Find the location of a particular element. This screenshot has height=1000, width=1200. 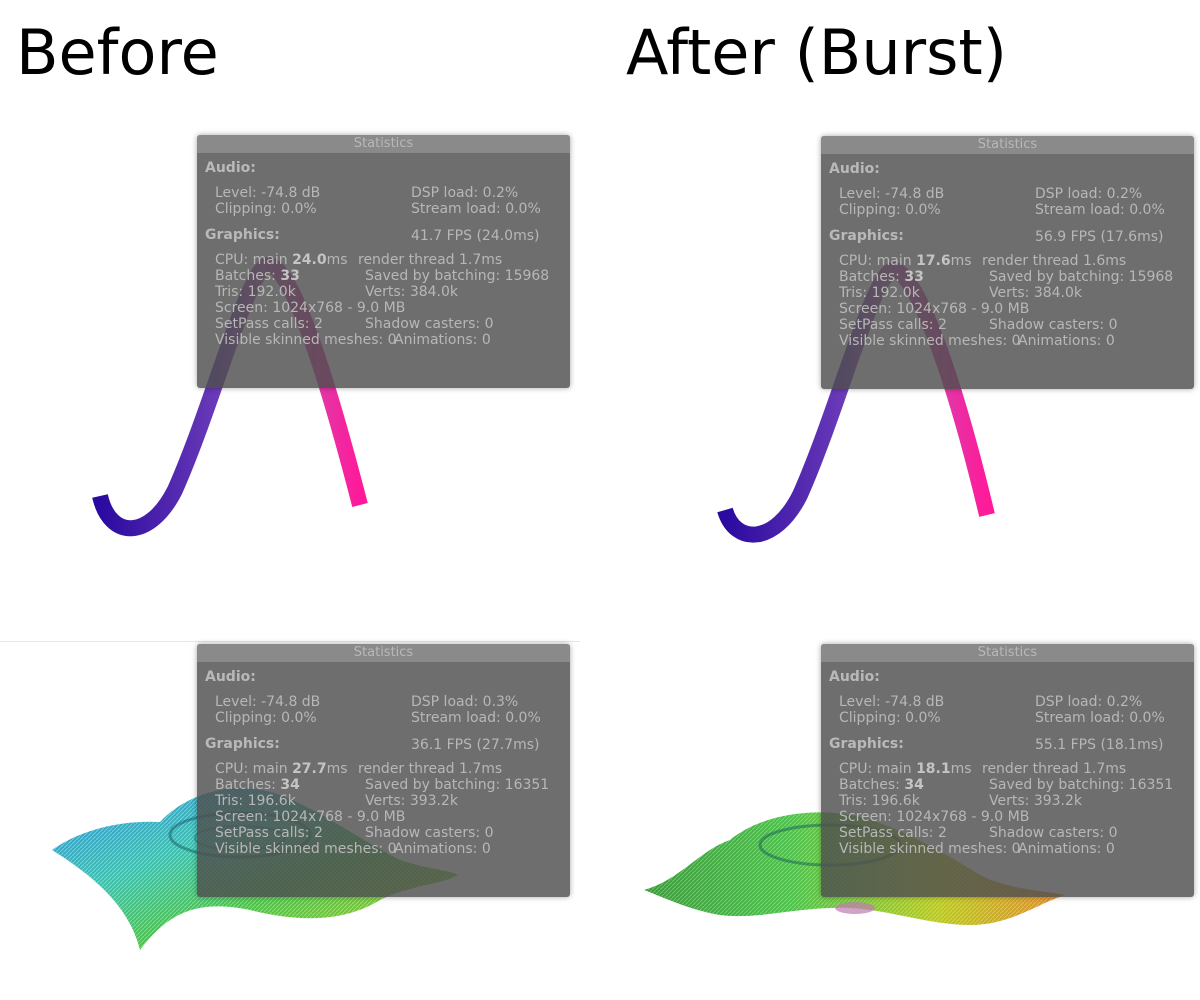

fps-readout: 55.1 FPS (18.1ms) is located at coordinates (1099, 745).